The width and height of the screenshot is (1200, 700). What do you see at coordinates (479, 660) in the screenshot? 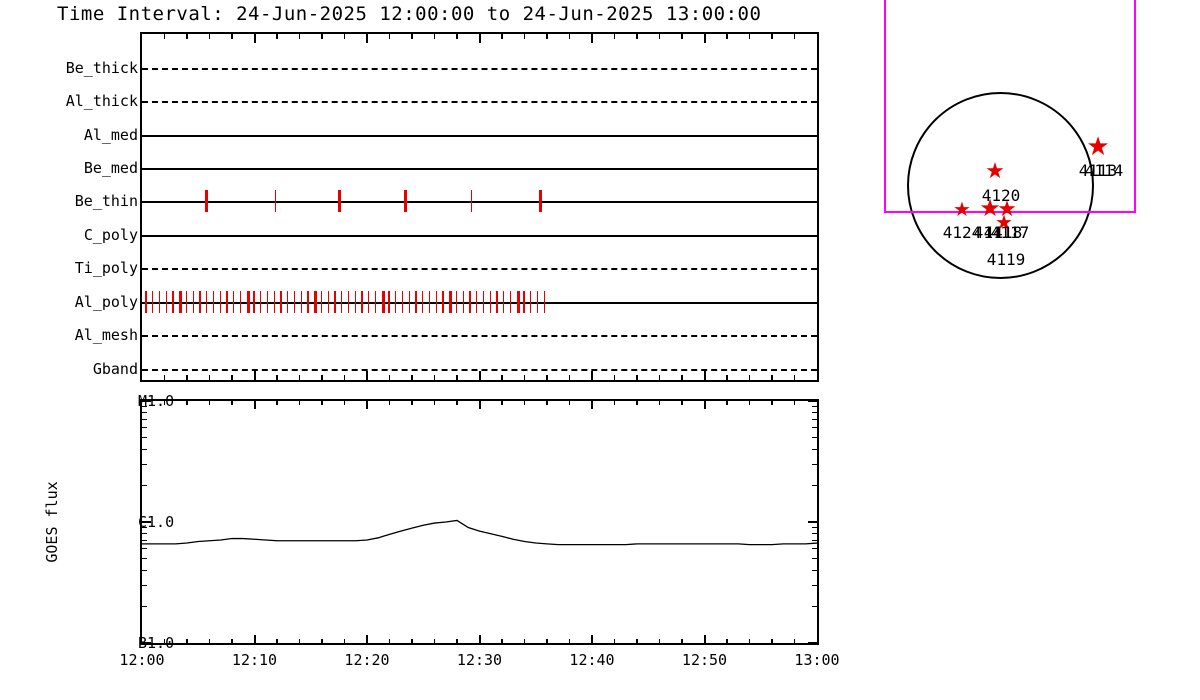
I see `goes-x-tick-1230: 12:30` at bounding box center [479, 660].